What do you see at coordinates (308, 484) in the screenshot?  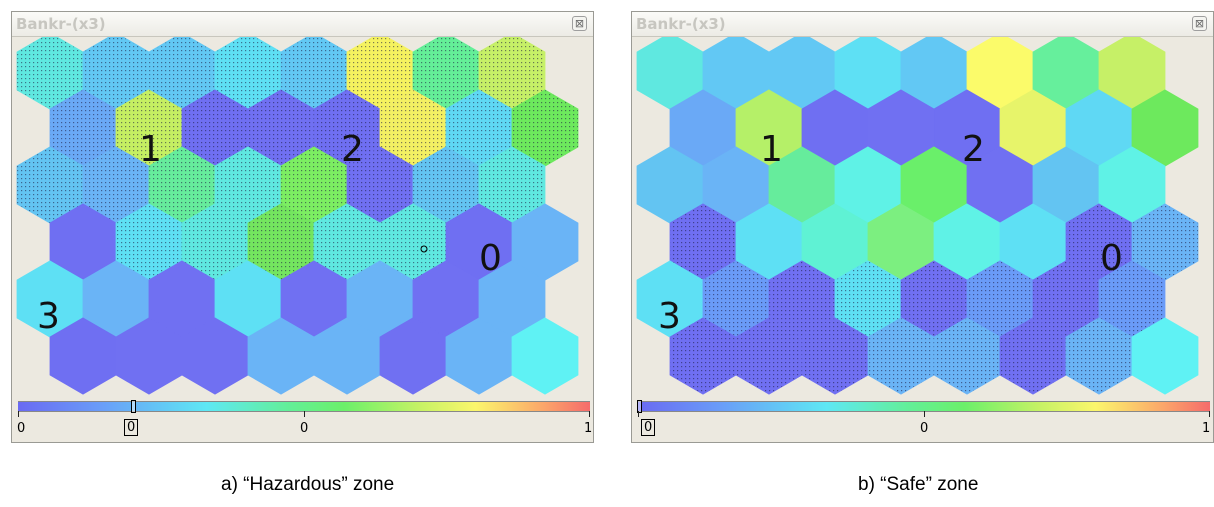 I see `caption-hazardous: a) “Hazardous” zone` at bounding box center [308, 484].